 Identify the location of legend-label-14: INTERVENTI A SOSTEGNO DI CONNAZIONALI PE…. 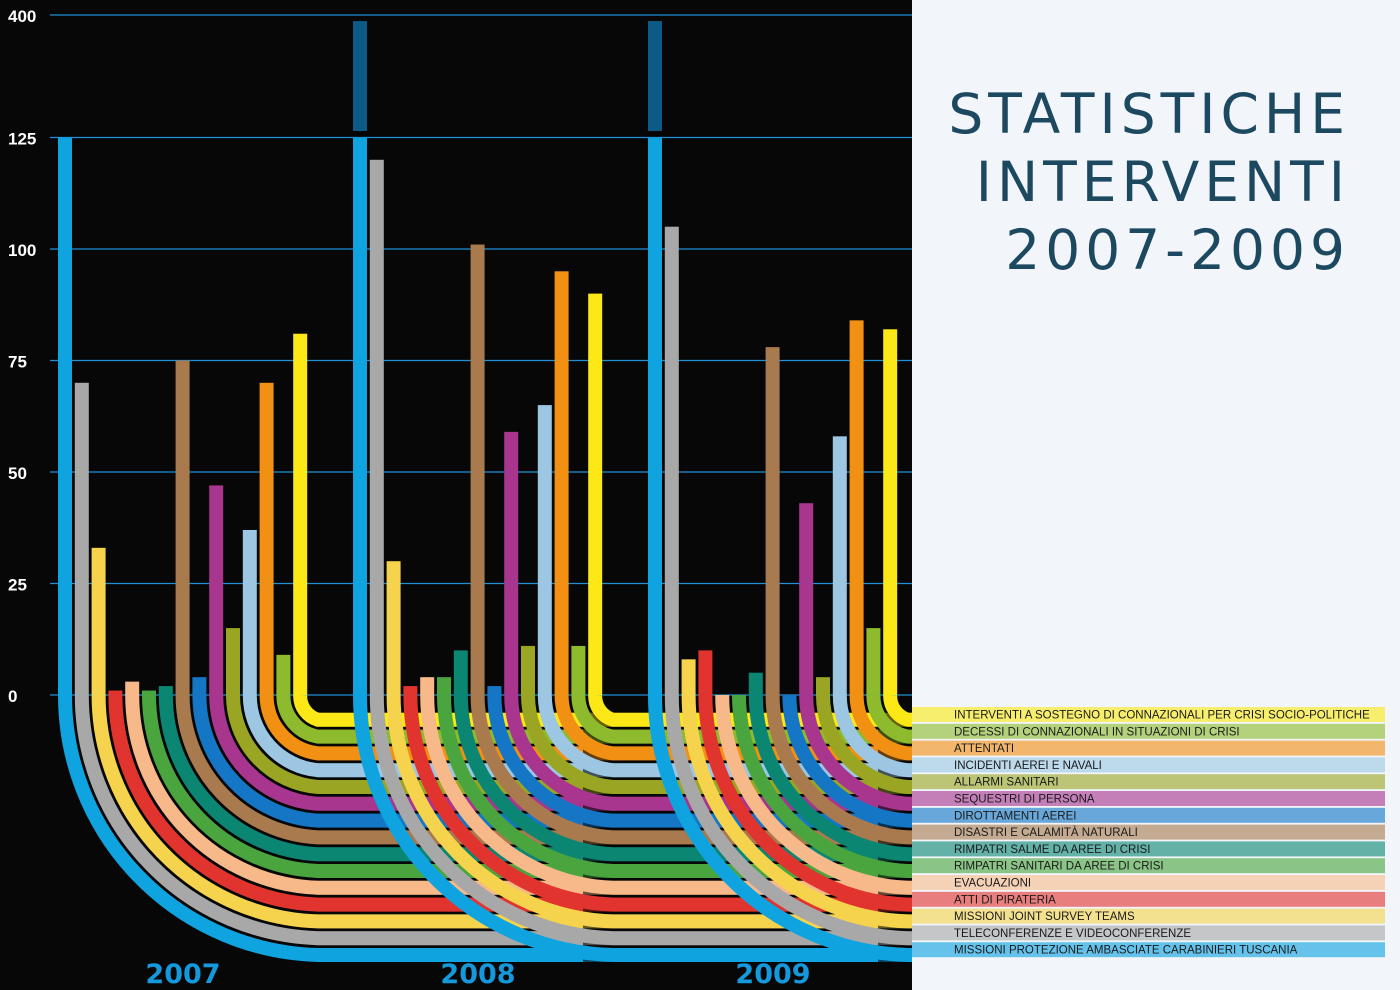
(1162, 716).